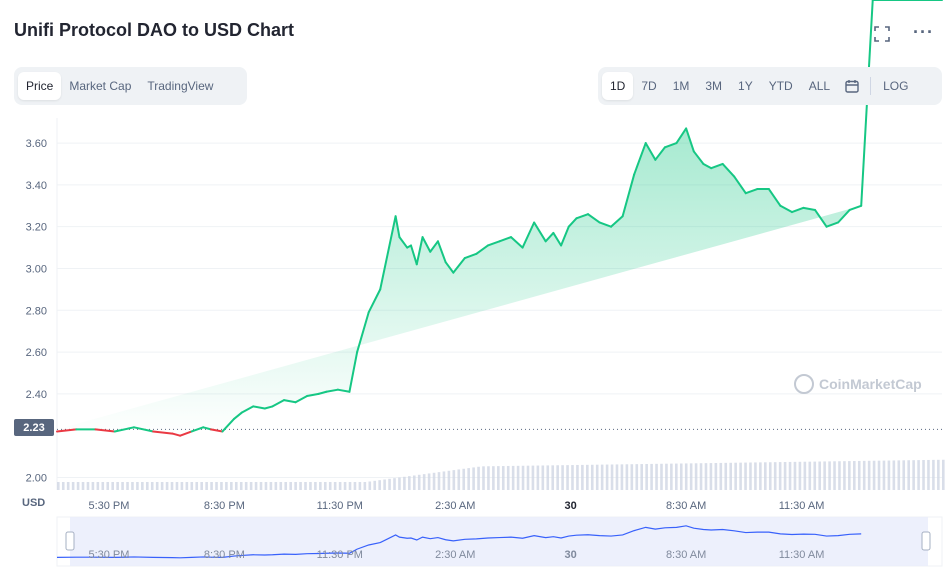  I want to click on range-7d: 7D, so click(649, 86).